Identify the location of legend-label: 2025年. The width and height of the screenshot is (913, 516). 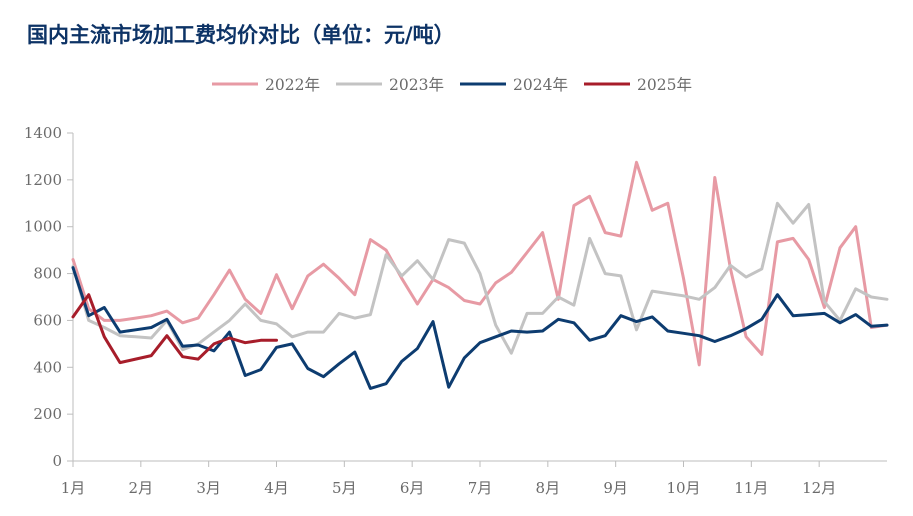
(664, 85).